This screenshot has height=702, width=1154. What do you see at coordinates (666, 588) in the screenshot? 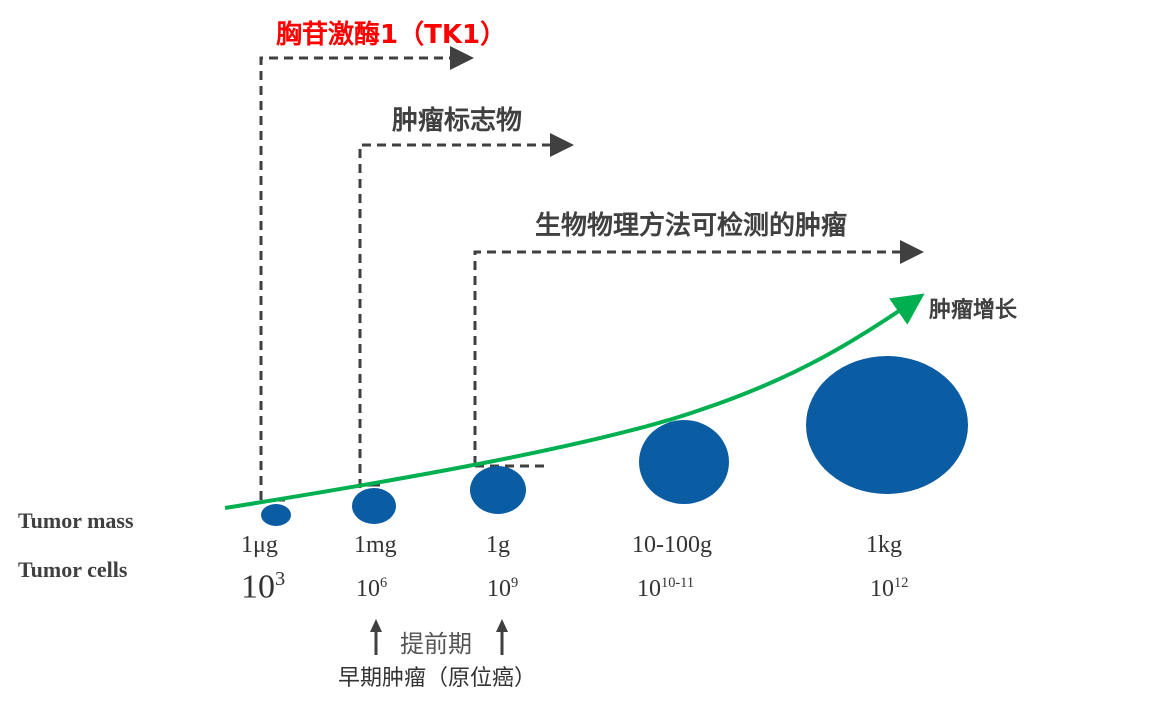
I see `cells-4: 1010-11` at bounding box center [666, 588].